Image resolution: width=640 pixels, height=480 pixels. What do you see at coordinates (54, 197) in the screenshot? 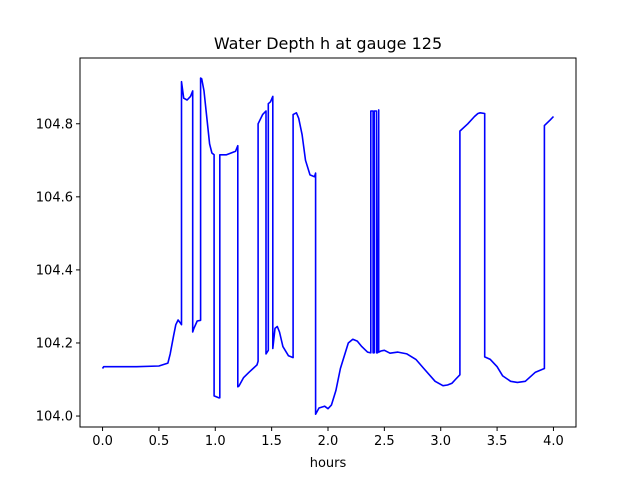
I see `y-tick-label: 104.6` at bounding box center [54, 197].